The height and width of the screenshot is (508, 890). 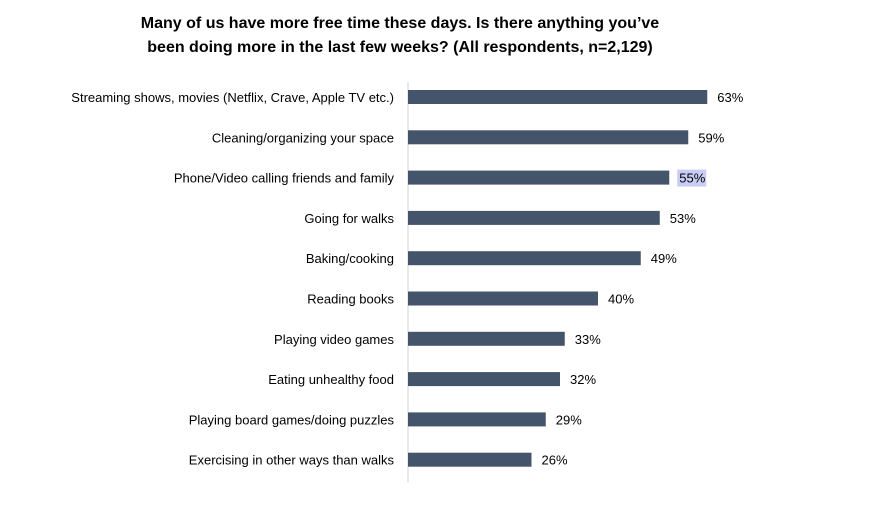 I want to click on value-label-highlight, so click(x=692, y=178).